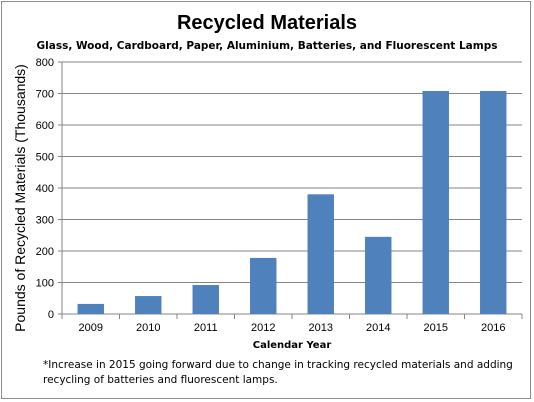  I want to click on x-tick-label-2013: 2013, so click(321, 328).